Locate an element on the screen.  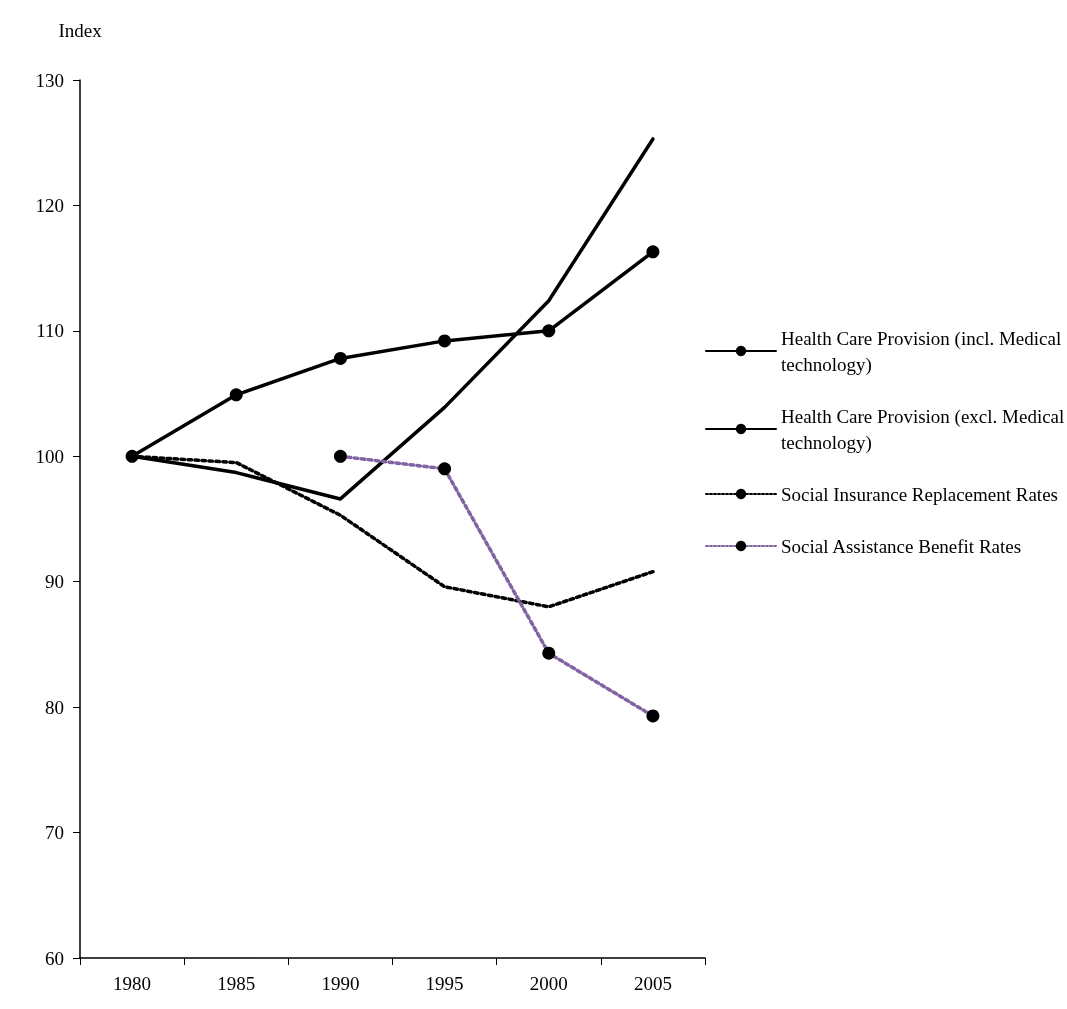
legend-label: Social Assistance Benefit Rates is located at coordinates (901, 546).